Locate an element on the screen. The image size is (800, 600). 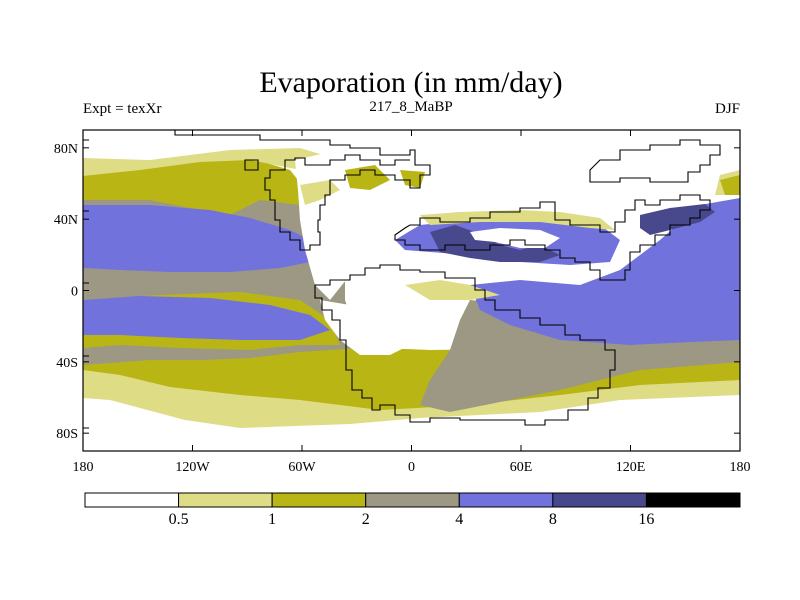
lon-tick-label: 60E is located at coordinates (521, 467).